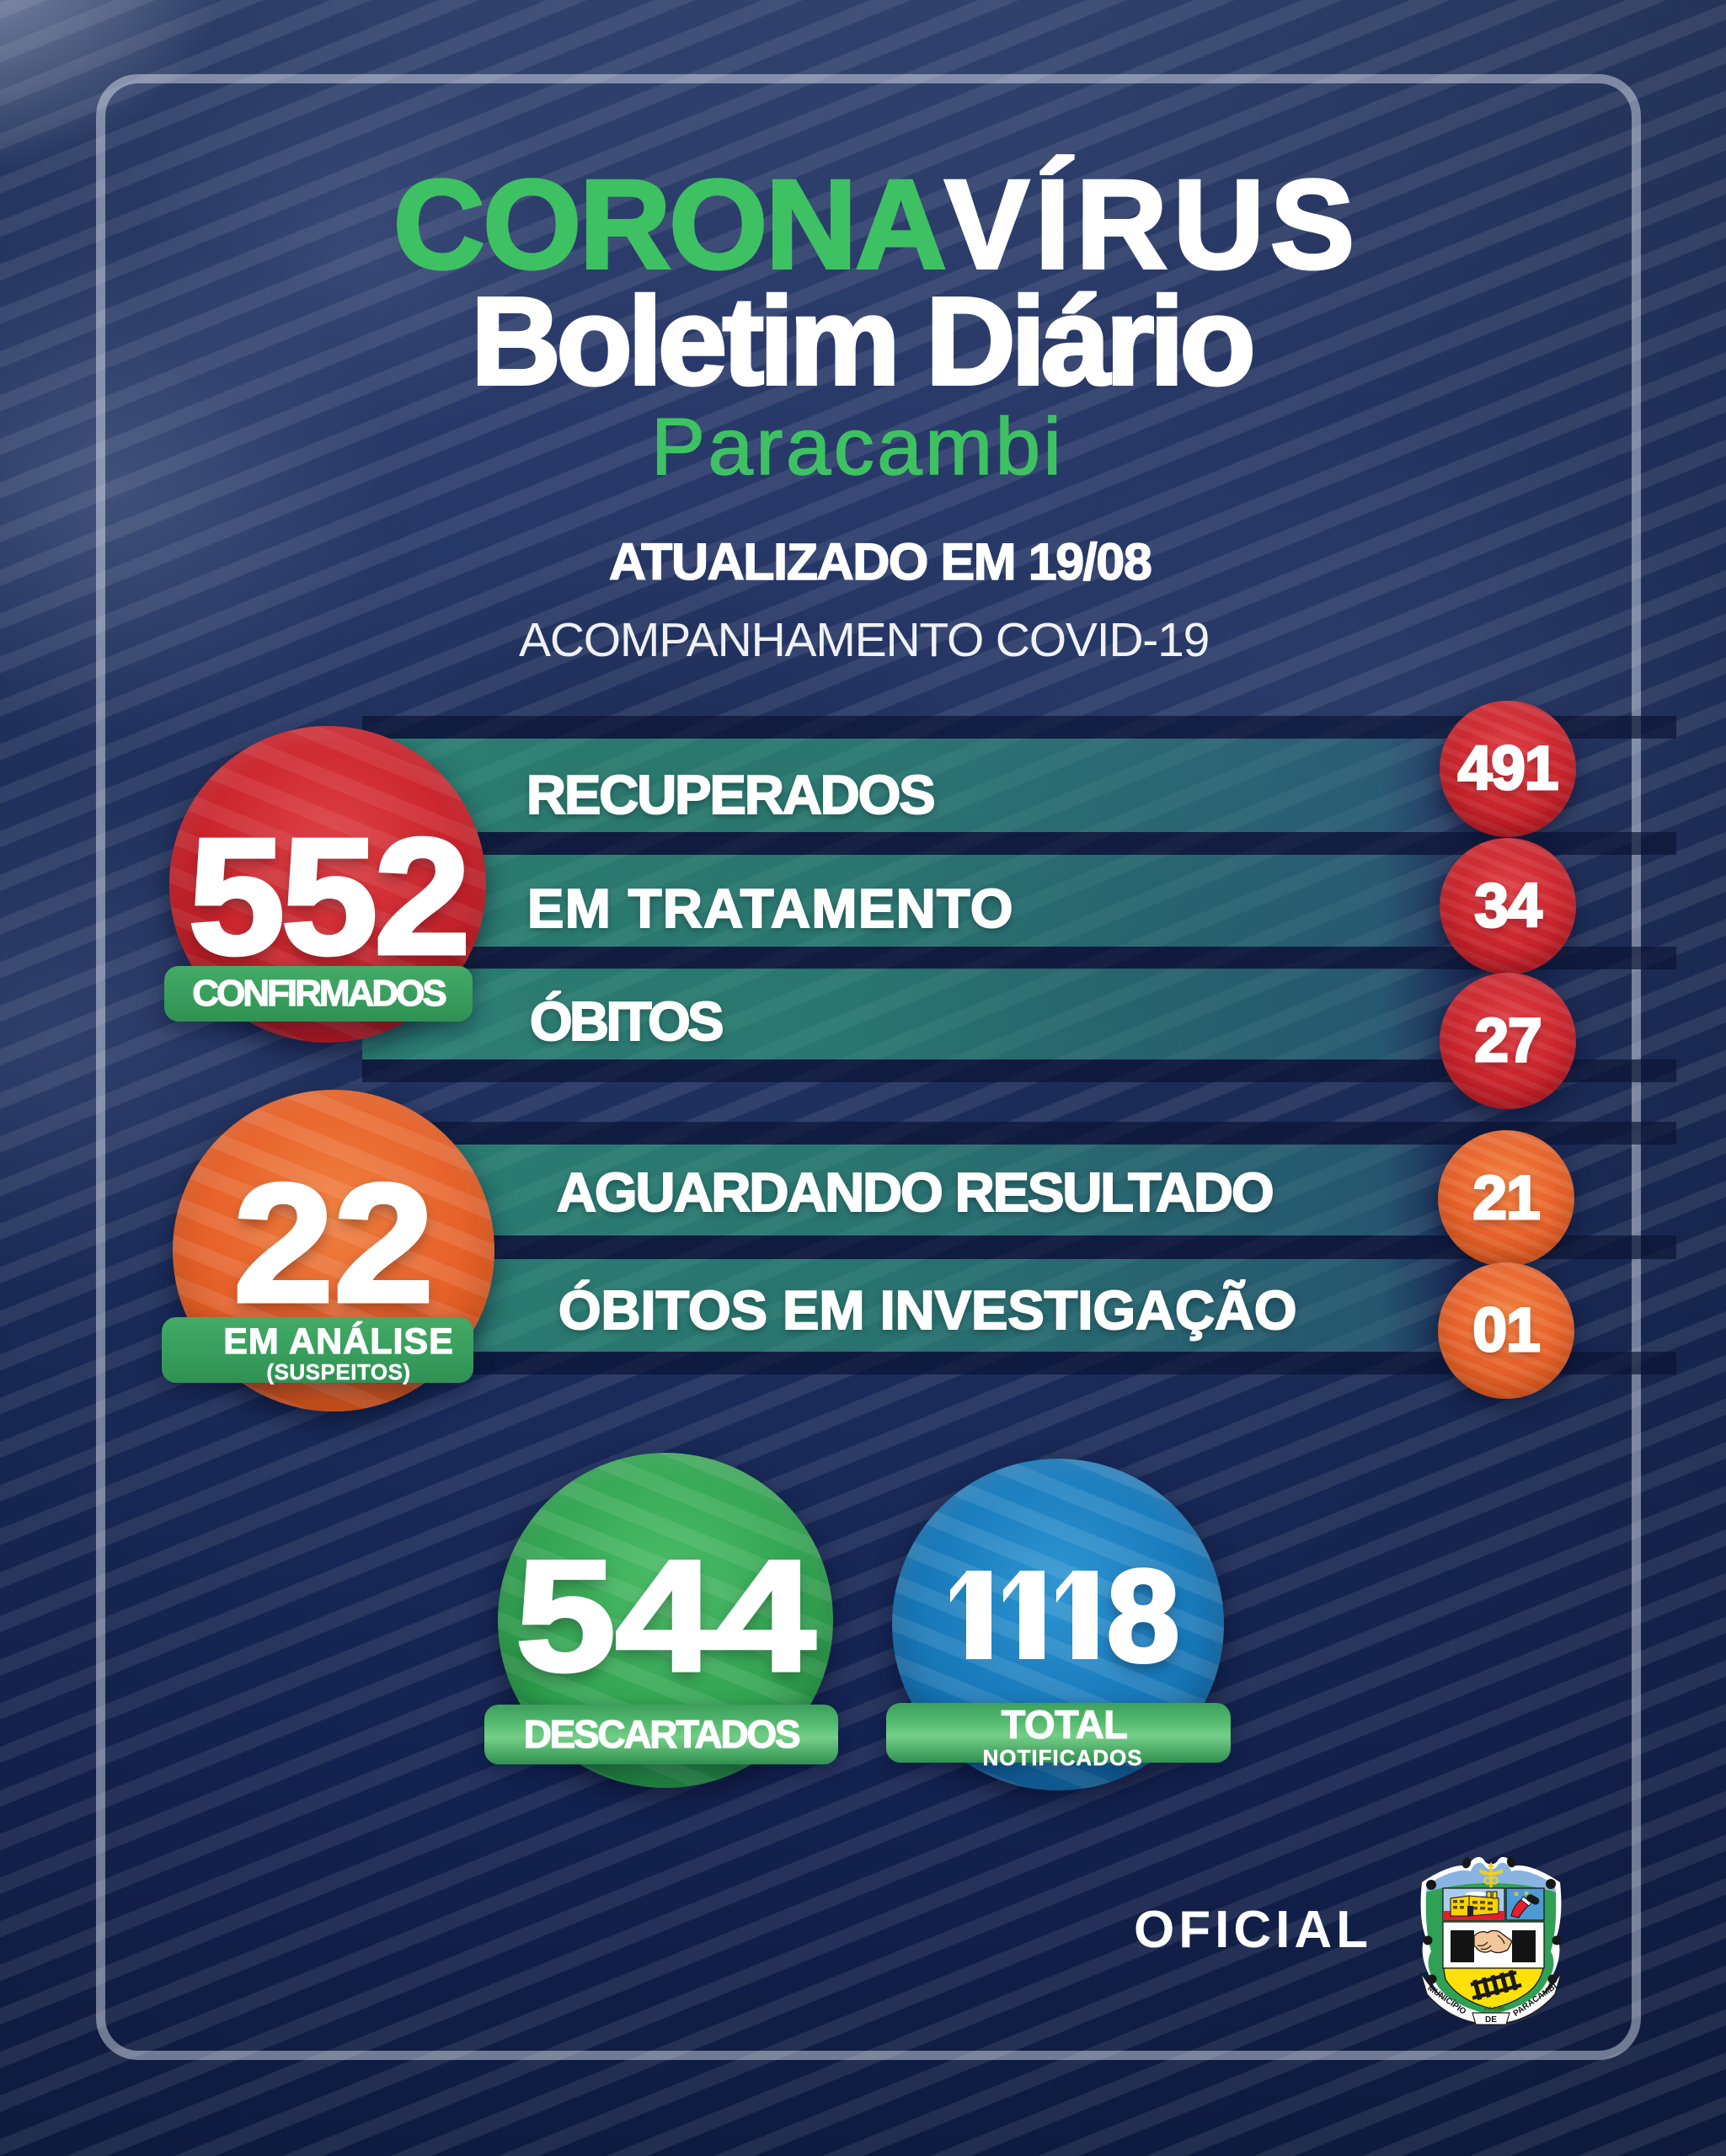 Image resolution: width=1726 pixels, height=2156 pixels. Describe the element at coordinates (1494, 2009) in the screenshot. I see `svg-text: 8-8-1960` at that location.